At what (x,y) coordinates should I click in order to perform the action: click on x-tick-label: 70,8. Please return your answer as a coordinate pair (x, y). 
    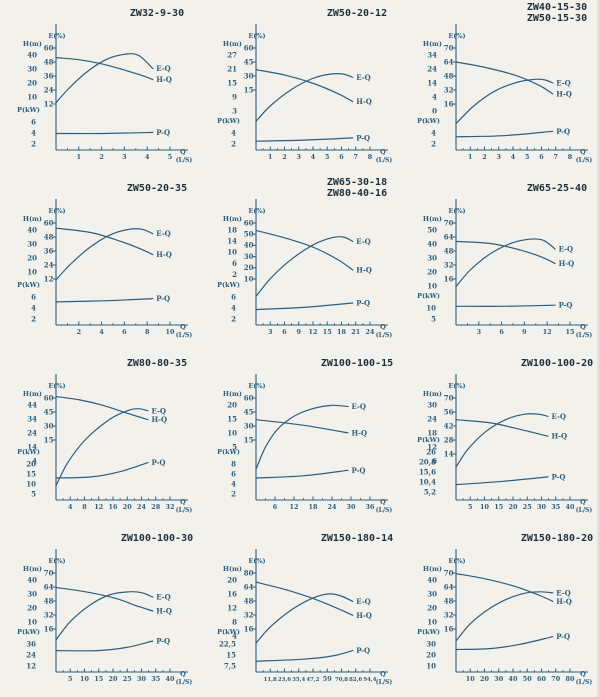
    Looking at the image, I should click on (341, 680).